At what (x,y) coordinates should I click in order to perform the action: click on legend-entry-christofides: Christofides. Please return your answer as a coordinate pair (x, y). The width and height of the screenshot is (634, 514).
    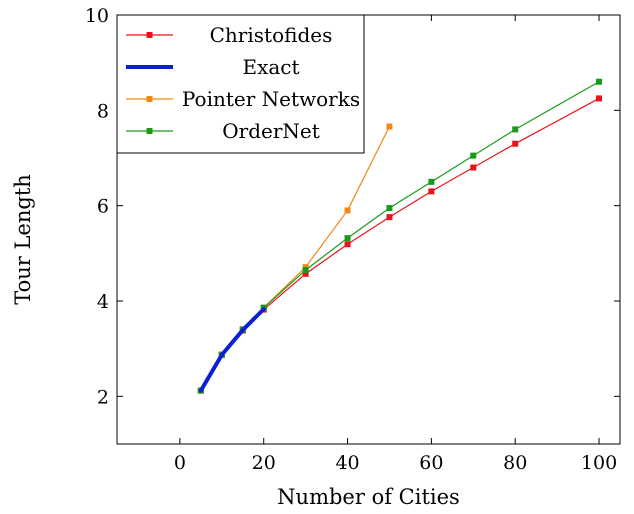
    Looking at the image, I should click on (229, 35).